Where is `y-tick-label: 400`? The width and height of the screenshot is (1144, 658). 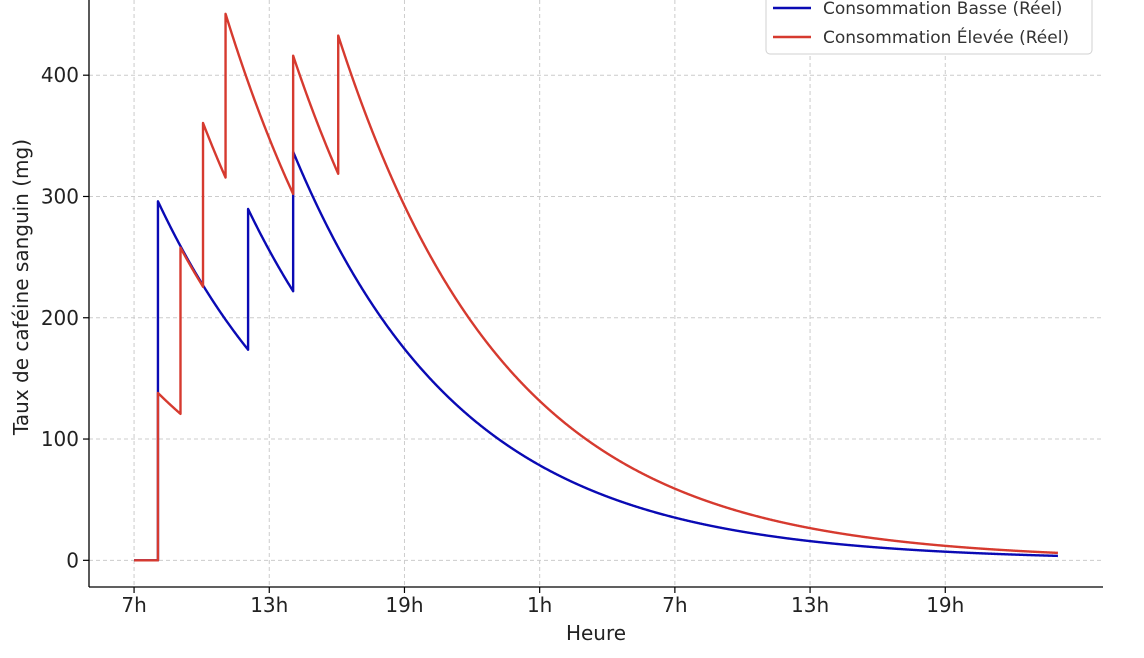
y-tick-label: 400 is located at coordinates (60, 75).